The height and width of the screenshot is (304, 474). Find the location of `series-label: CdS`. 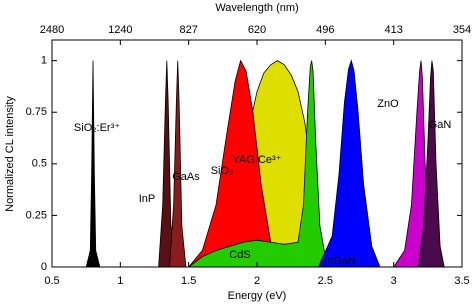

series-label: CdS is located at coordinates (239, 255).